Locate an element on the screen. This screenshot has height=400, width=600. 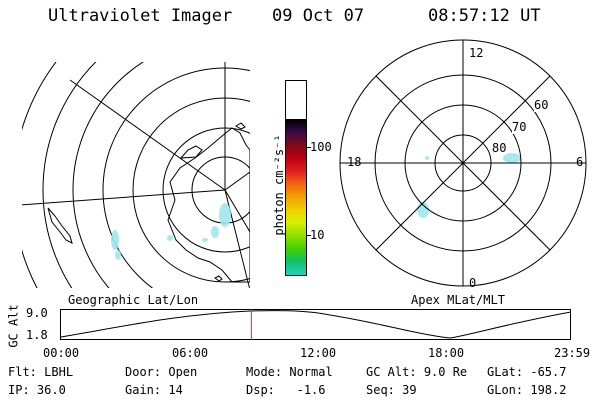
lat-label-70: 70 is located at coordinates (519, 127).